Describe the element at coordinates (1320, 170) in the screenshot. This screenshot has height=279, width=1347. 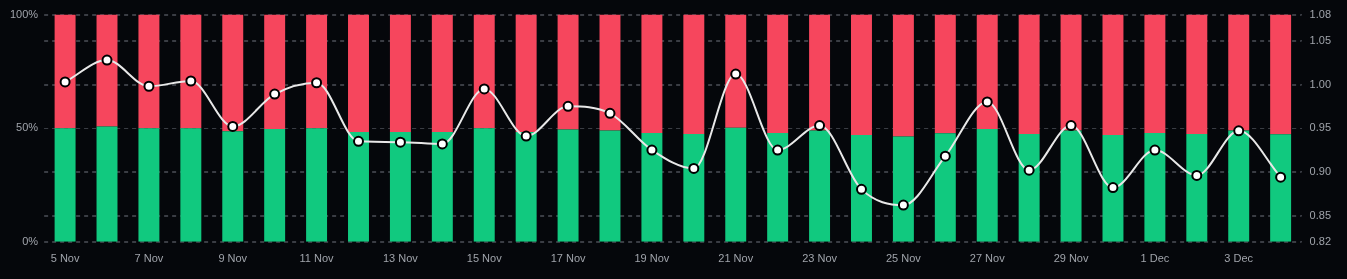
I see `y2-tick-label: 0.90` at that location.